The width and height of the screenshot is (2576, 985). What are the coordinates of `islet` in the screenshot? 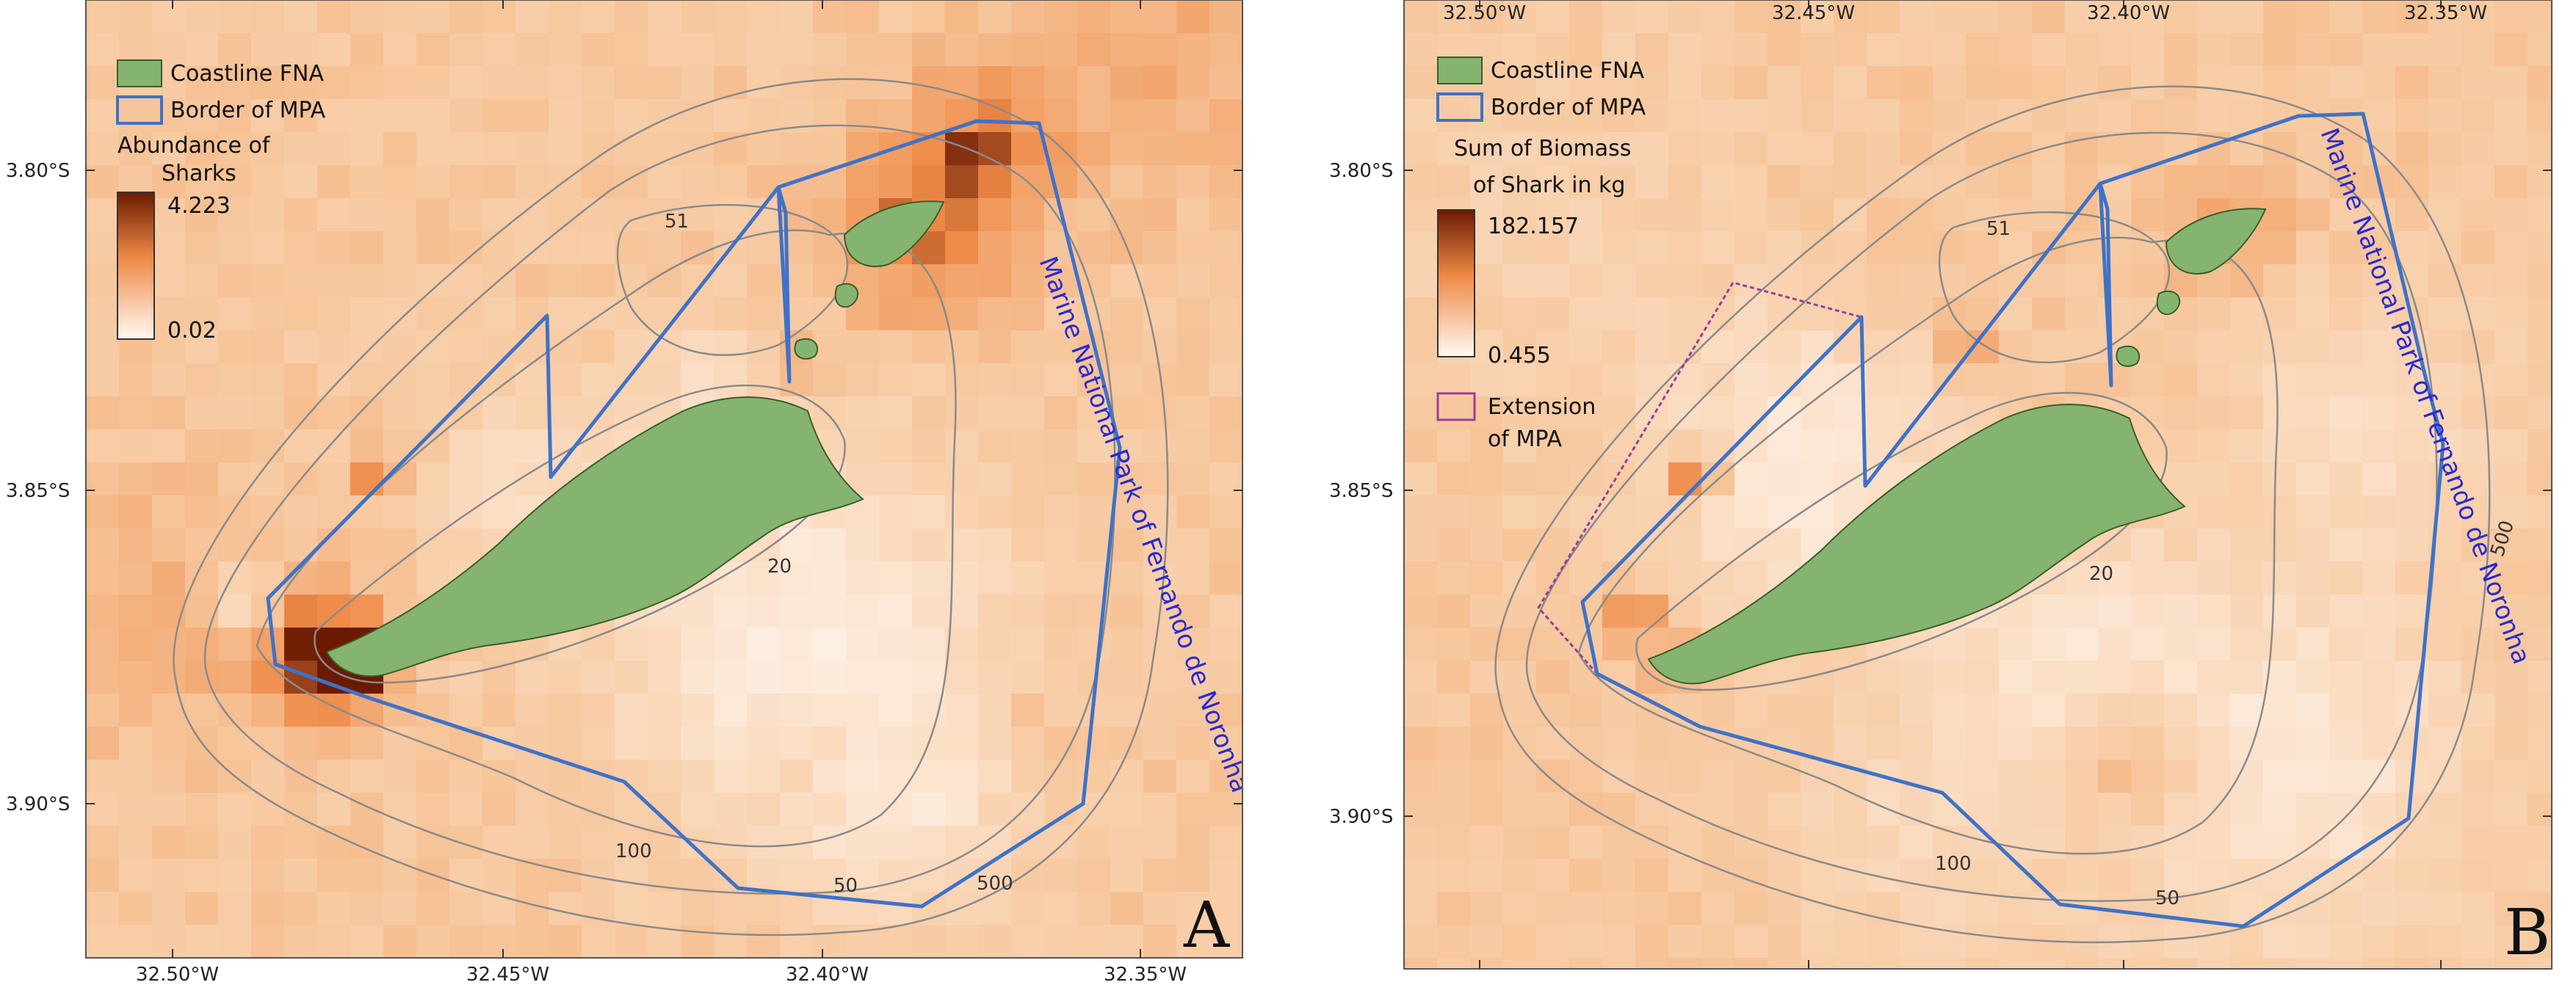 It's located at (806, 349).